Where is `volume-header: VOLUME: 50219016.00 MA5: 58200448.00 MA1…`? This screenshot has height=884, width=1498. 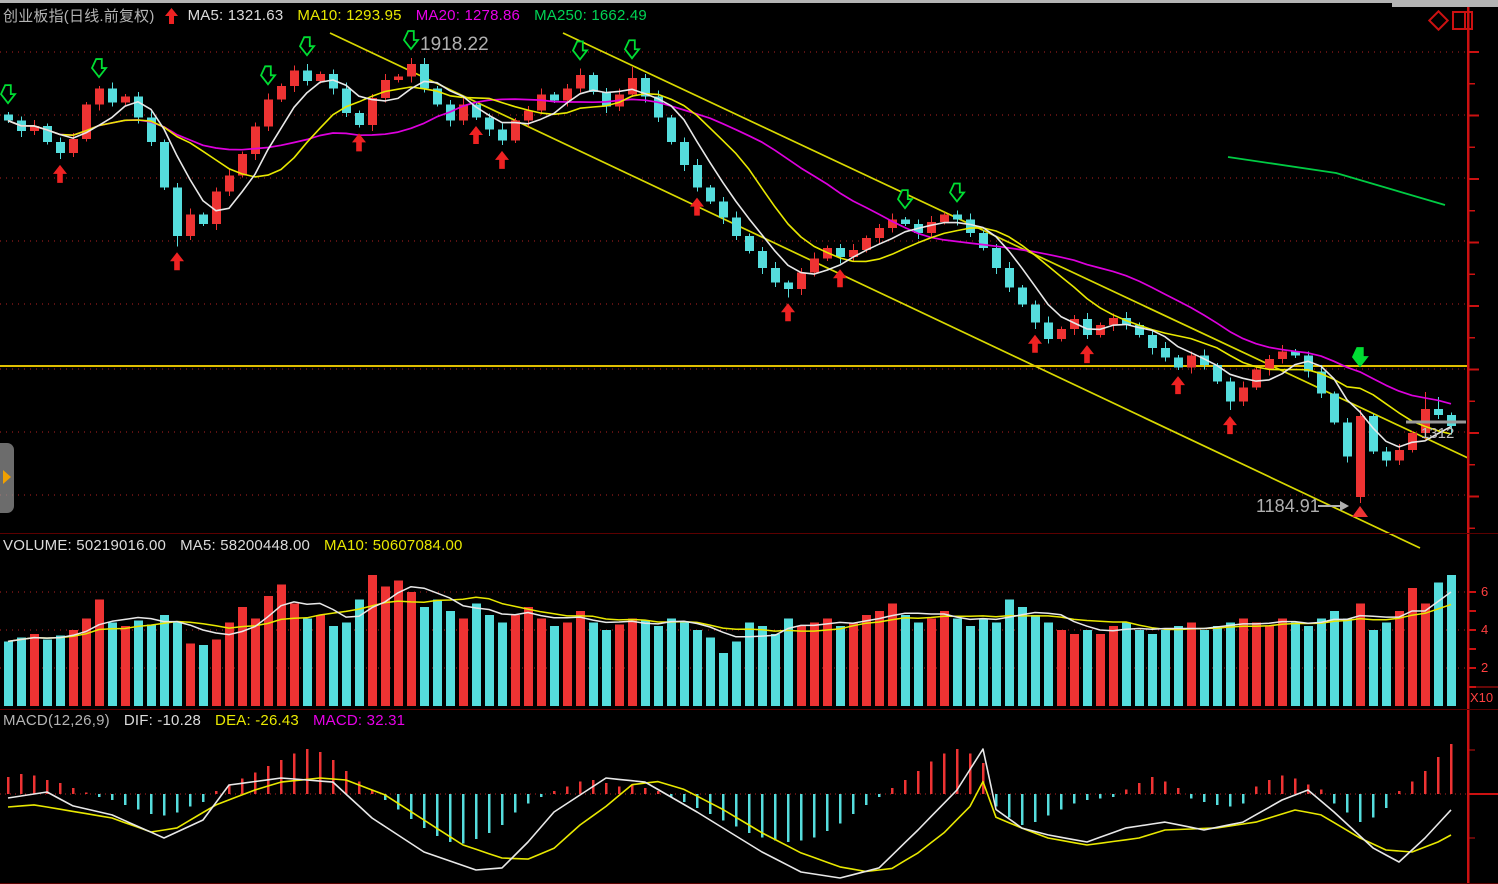 volume-header: VOLUME: 50219016.00 MA5: 58200448.00 MA1… is located at coordinates (233, 545).